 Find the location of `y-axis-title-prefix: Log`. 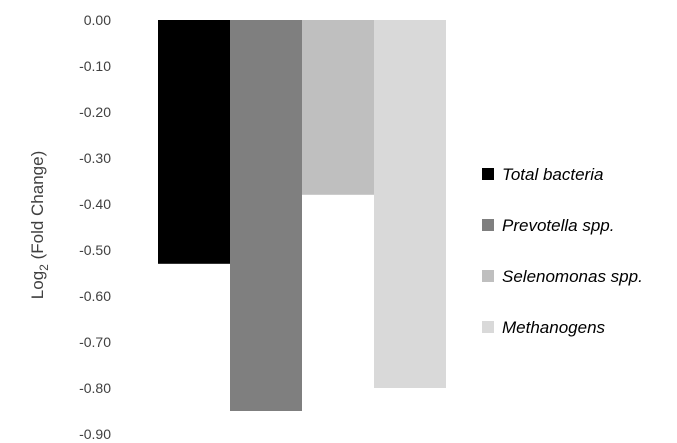

y-axis-title-prefix: Log is located at coordinates (37, 285).